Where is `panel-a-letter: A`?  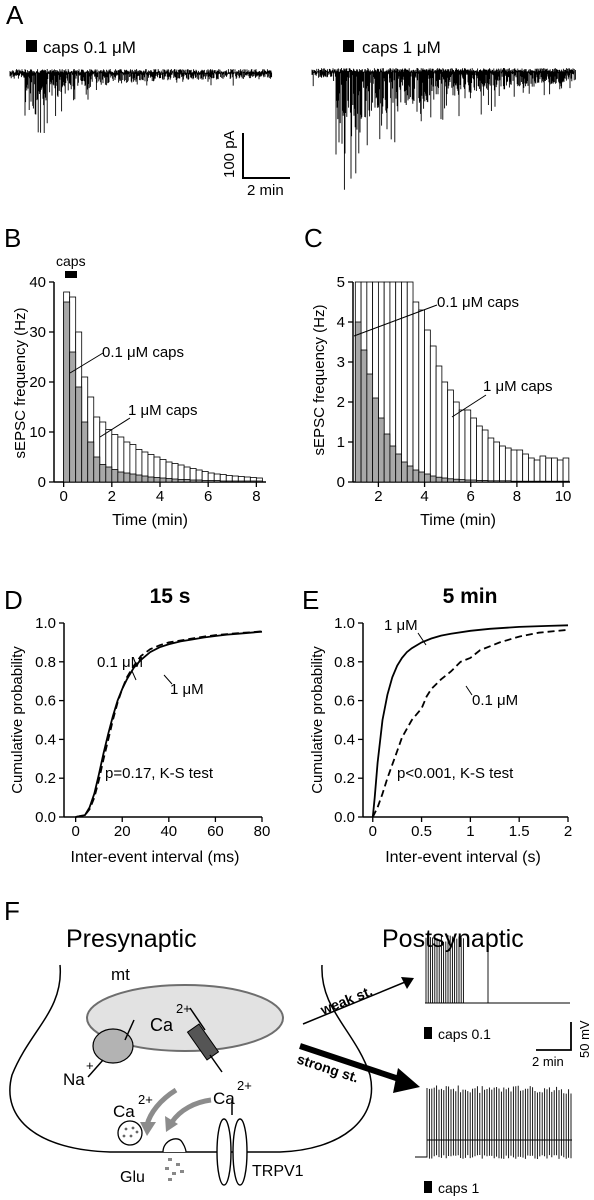
panel-a-letter: A is located at coordinates (15, 15).